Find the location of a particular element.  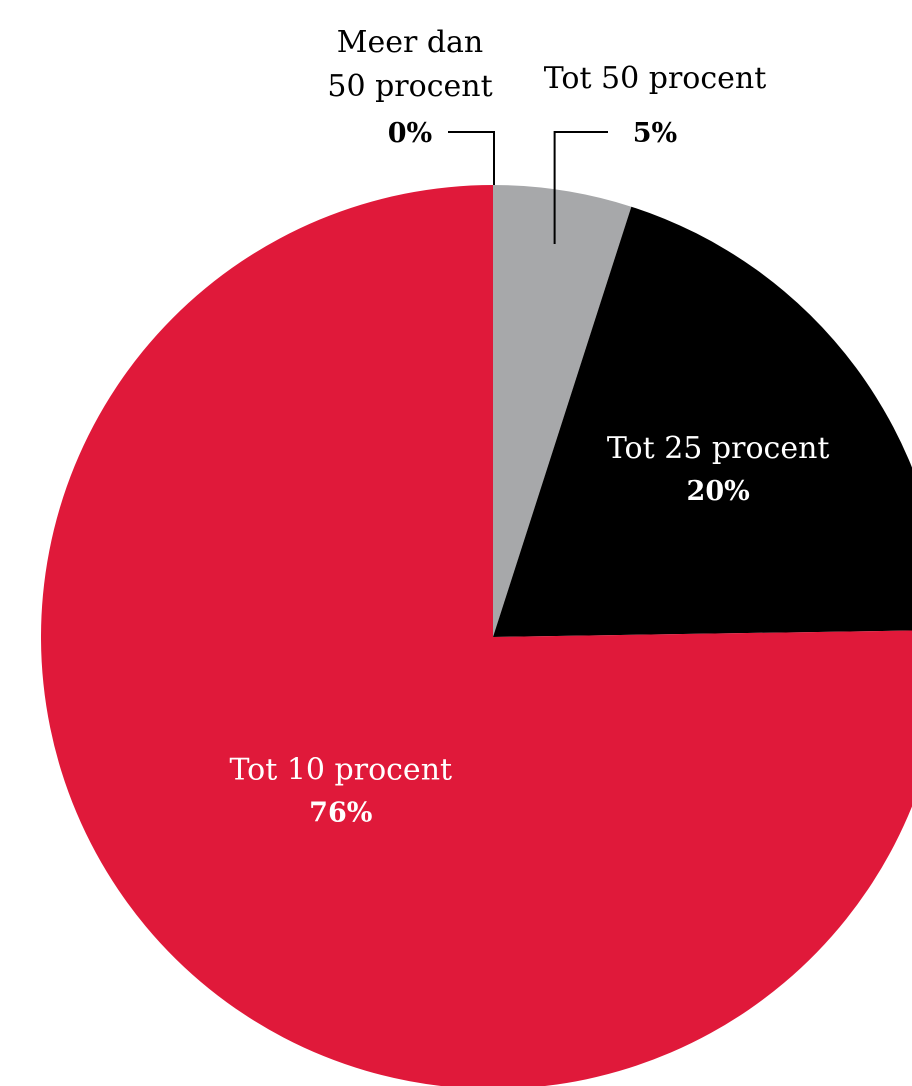

slice-label-text: Meer dan is located at coordinates (410, 42).